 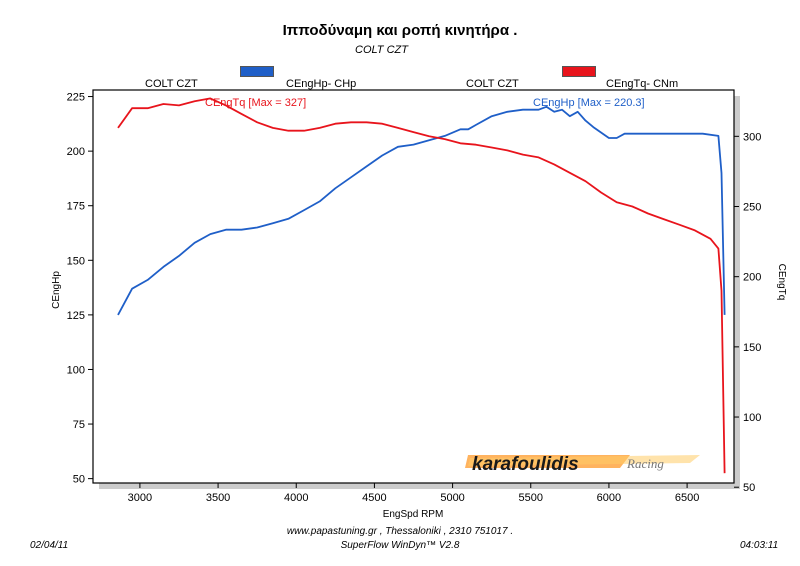 I want to click on y-tick-label: 125, so click(x=76, y=316).